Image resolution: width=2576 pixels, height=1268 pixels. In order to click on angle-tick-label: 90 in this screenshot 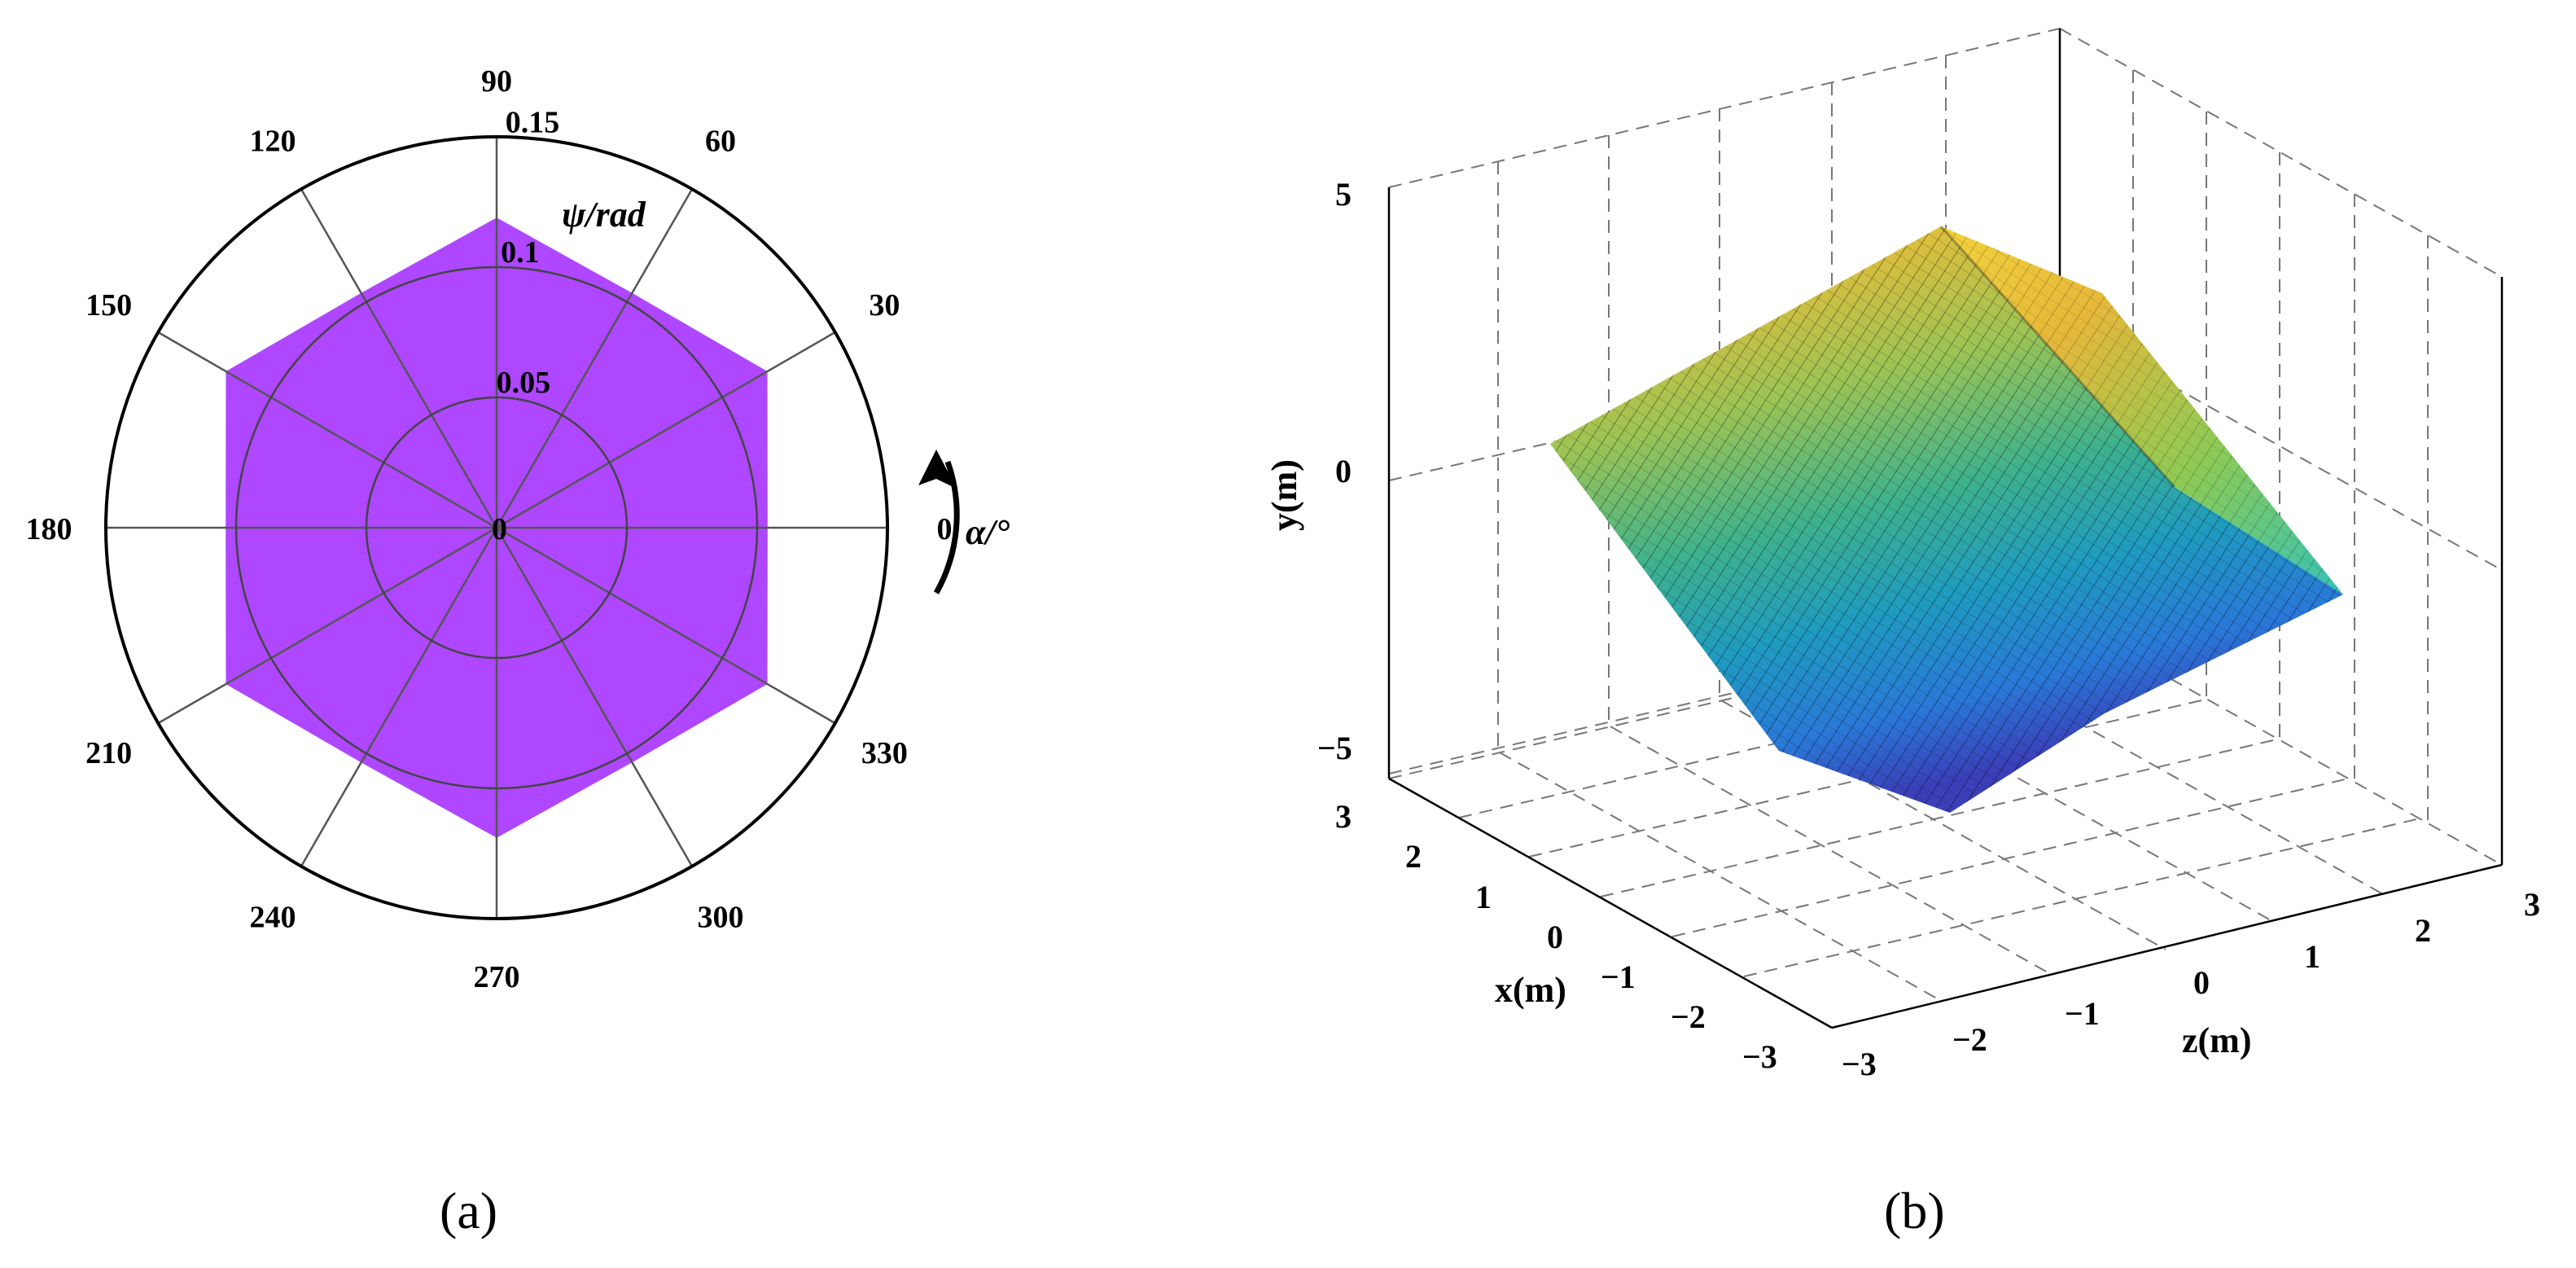, I will do `click(496, 81)`.